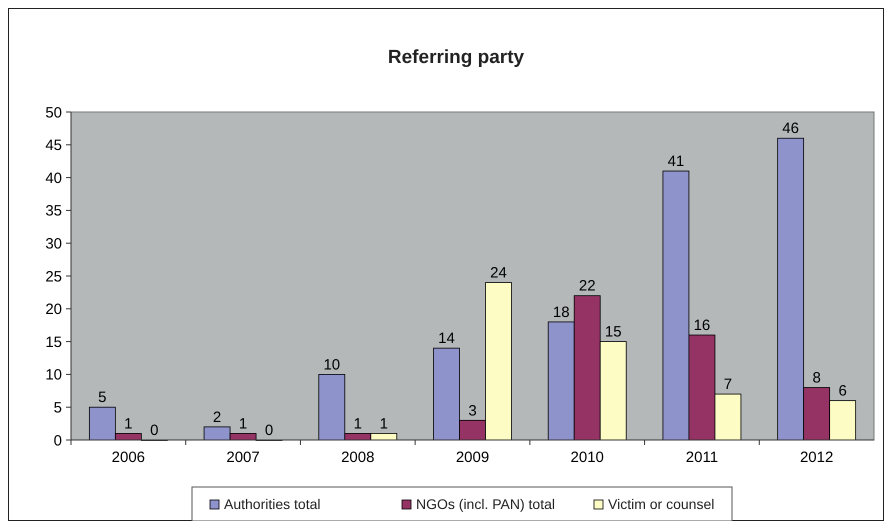 The image size is (884, 521). Describe the element at coordinates (53, 113) in the screenshot. I see `y-tick-label: 50` at that location.